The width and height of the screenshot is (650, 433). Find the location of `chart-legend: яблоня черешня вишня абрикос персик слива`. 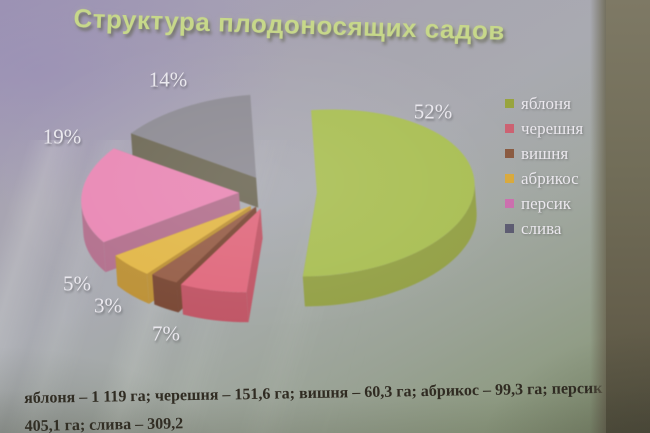

chart-legend: яблоня черешня вишня абрикос персик слива is located at coordinates (544, 166).